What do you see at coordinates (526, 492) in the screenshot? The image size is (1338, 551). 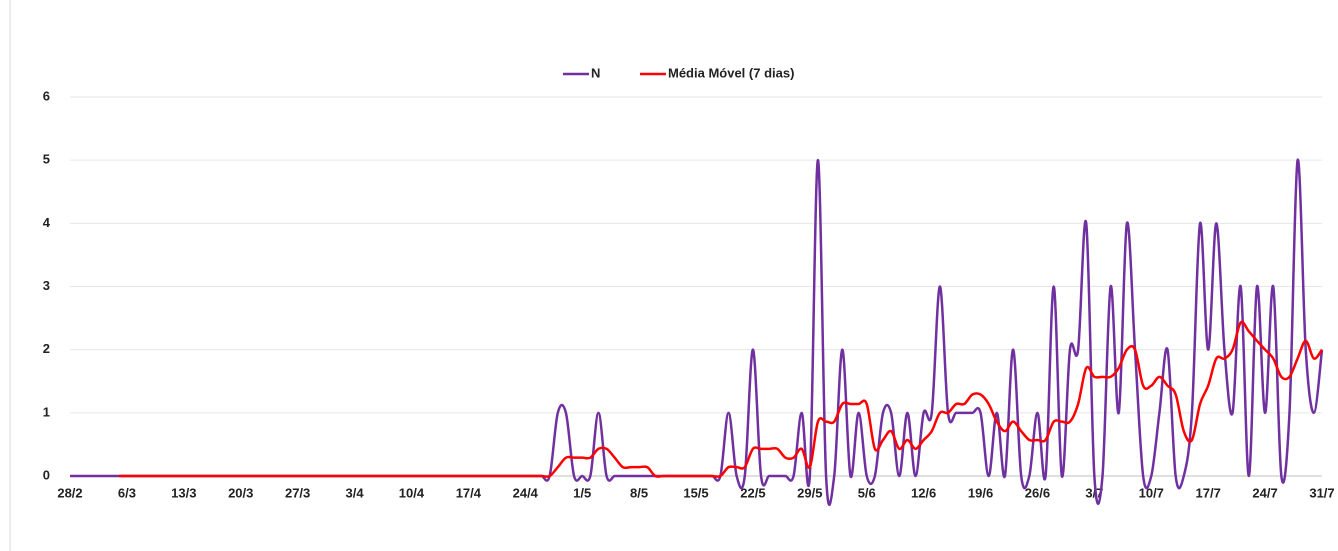 I see `x-tick-label: 24/4` at bounding box center [526, 492].